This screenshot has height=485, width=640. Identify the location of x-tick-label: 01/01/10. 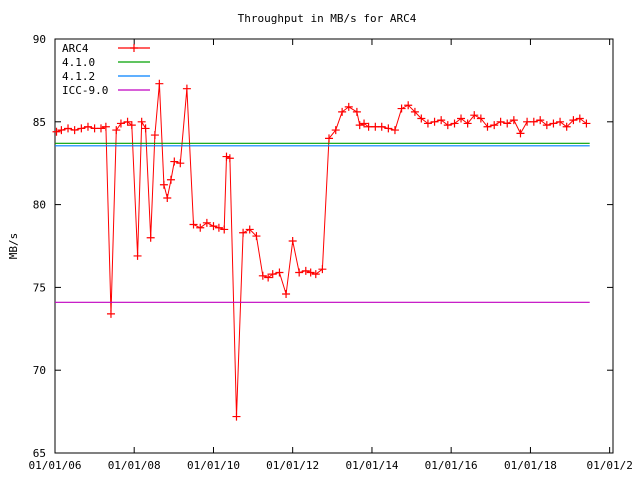
(213, 465).